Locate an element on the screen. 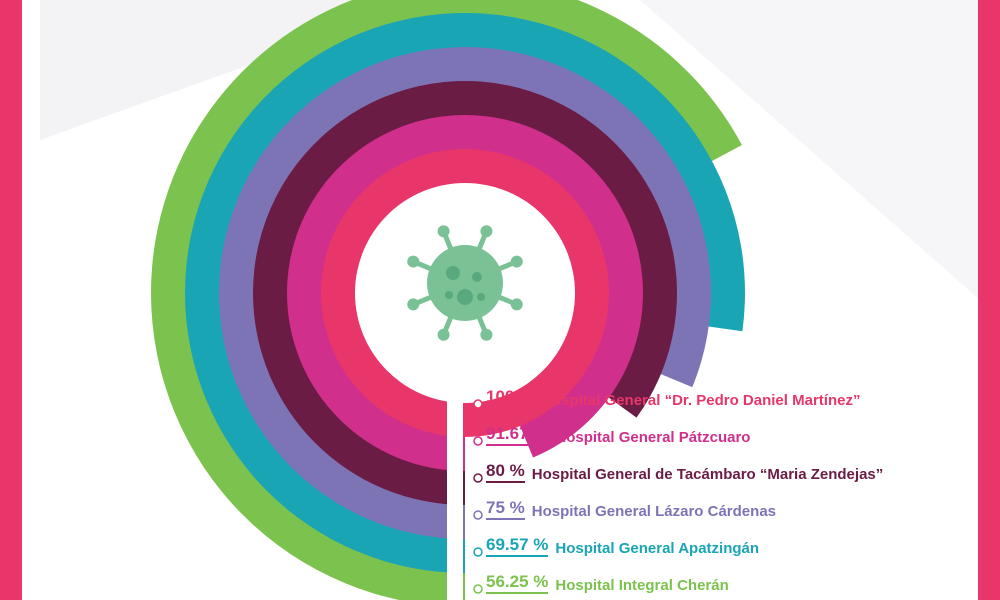  legend-row: 91.67 % Hospital General Pátzcuaro is located at coordinates (612, 433).